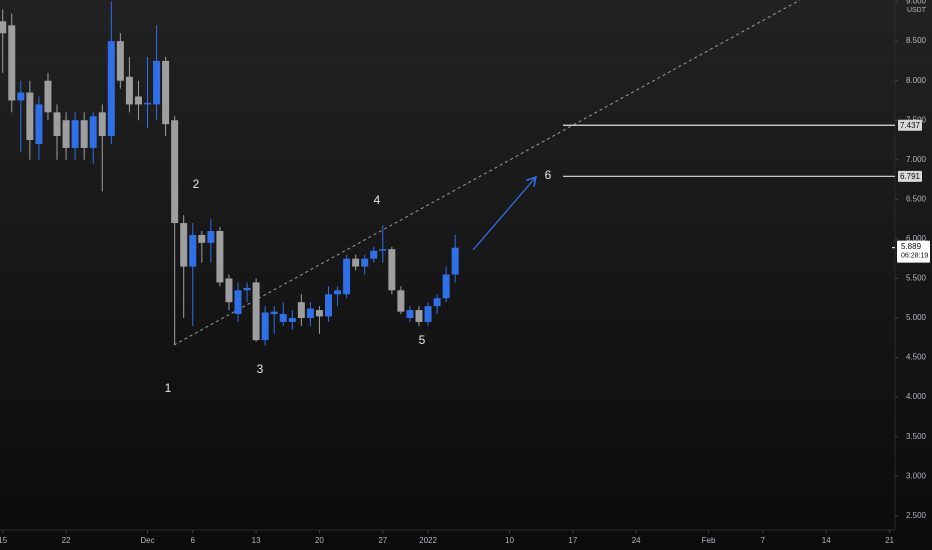  Describe the element at coordinates (168, 388) in the screenshot. I see `wave-label: 1` at that location.